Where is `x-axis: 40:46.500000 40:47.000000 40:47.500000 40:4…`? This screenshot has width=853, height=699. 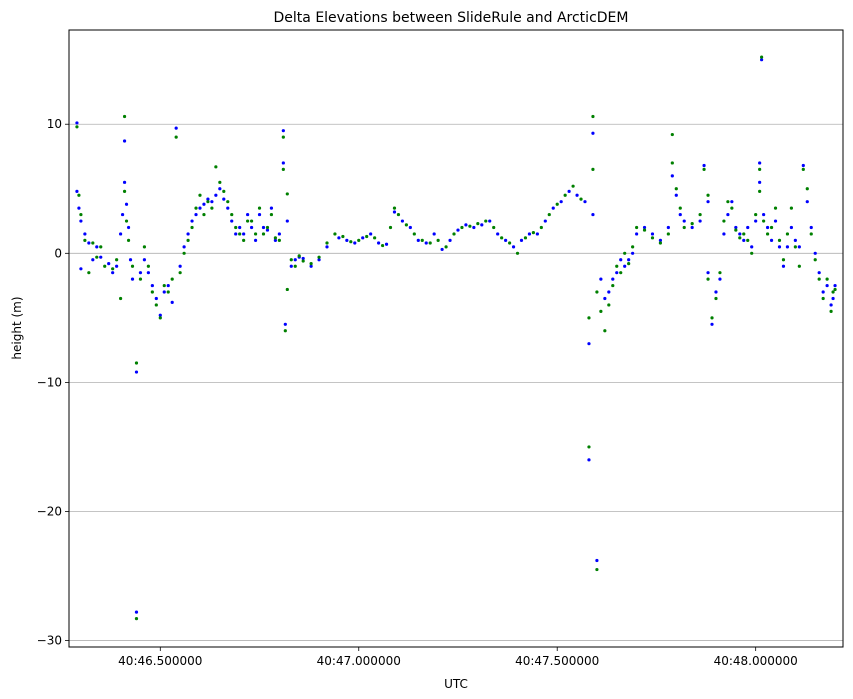
x-axis: 40:46.500000 40:47.000000 40:47.500000 40:4… is located at coordinates (458, 657).